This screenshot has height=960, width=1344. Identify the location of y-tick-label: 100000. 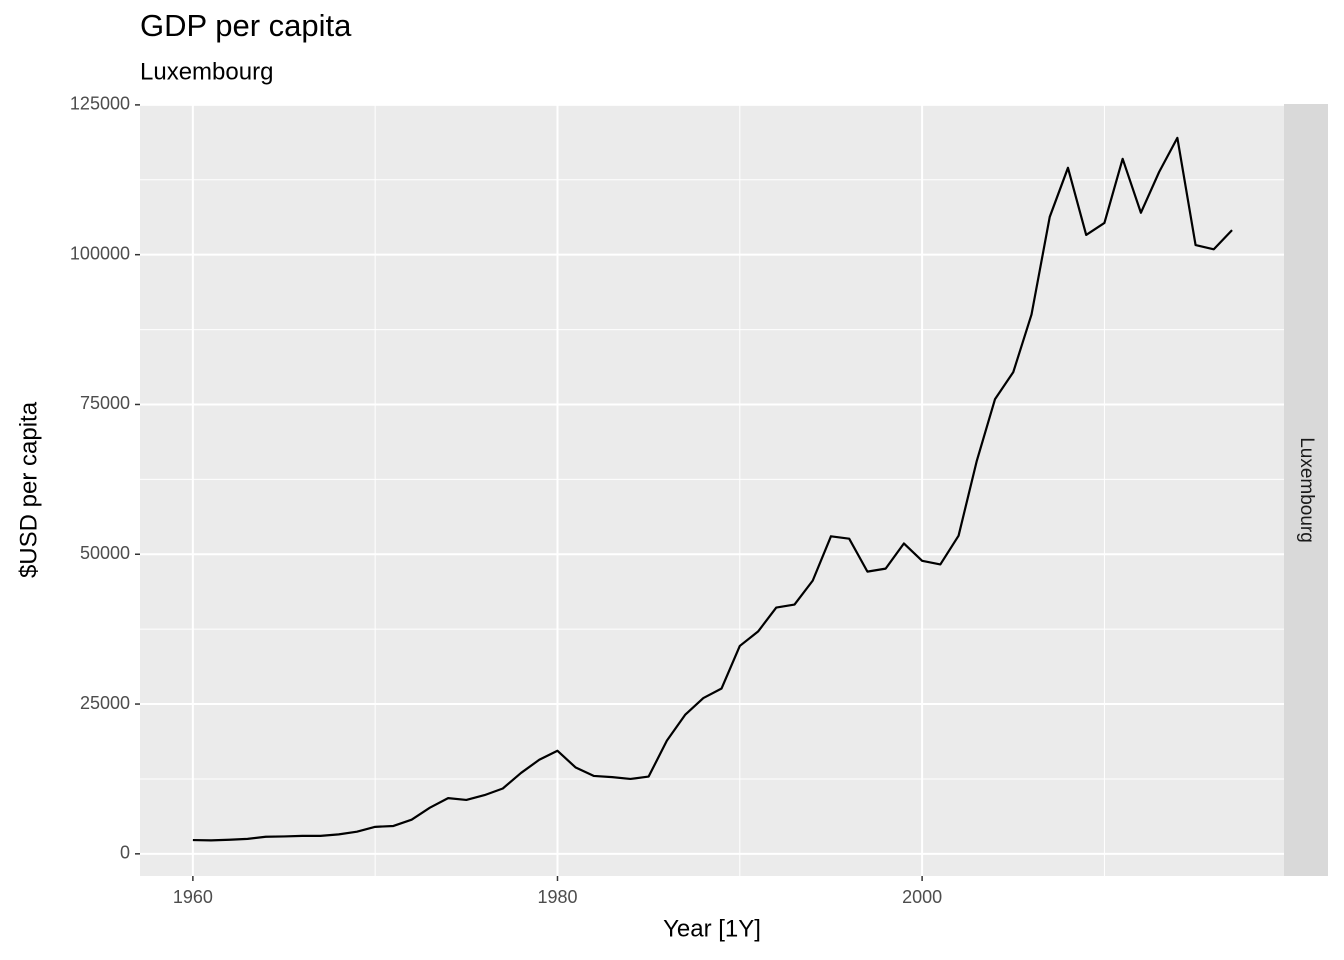
(100, 253).